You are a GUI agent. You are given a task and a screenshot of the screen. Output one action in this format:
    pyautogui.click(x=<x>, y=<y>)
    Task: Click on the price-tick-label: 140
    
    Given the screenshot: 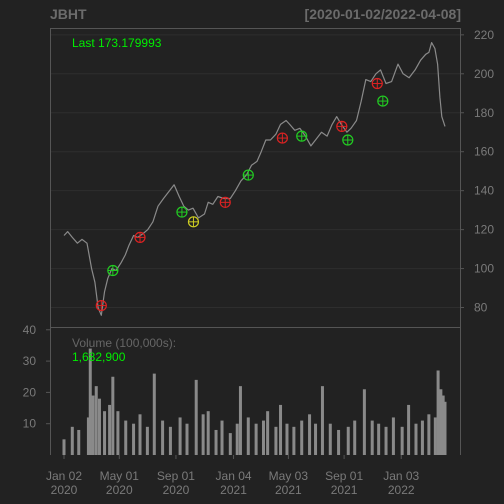 What is the action you would take?
    pyautogui.click(x=484, y=191)
    